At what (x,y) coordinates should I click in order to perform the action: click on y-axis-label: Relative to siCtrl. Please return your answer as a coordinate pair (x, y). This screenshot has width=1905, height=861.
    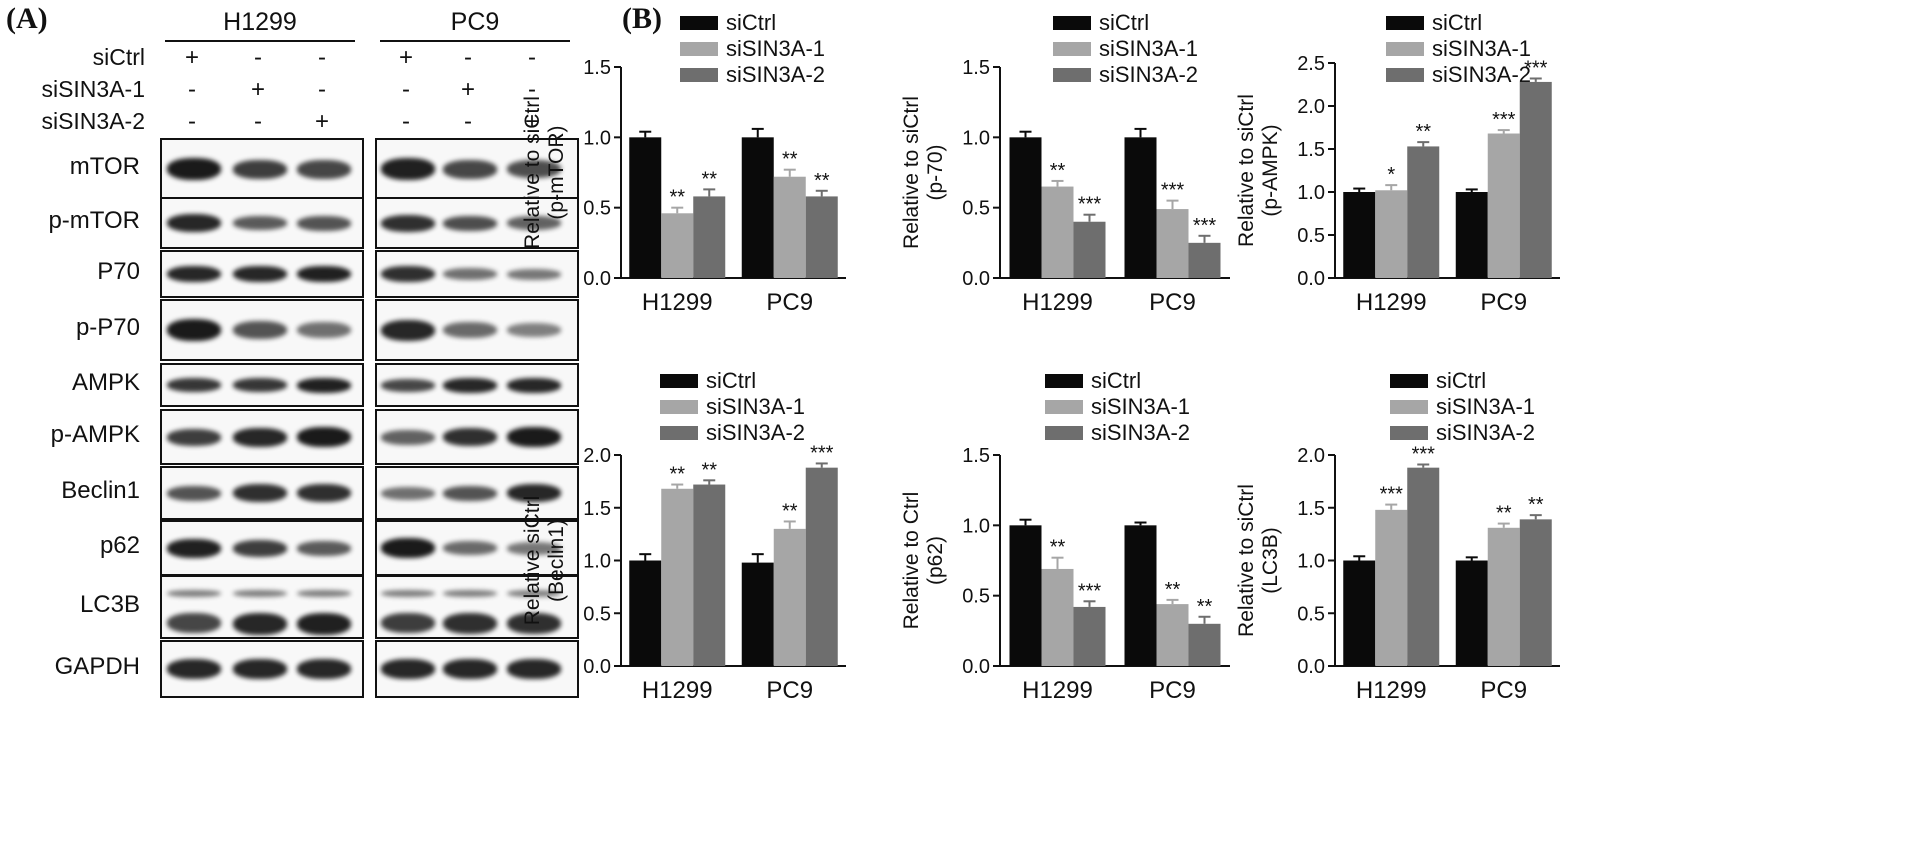
    Looking at the image, I should click on (1246, 170).